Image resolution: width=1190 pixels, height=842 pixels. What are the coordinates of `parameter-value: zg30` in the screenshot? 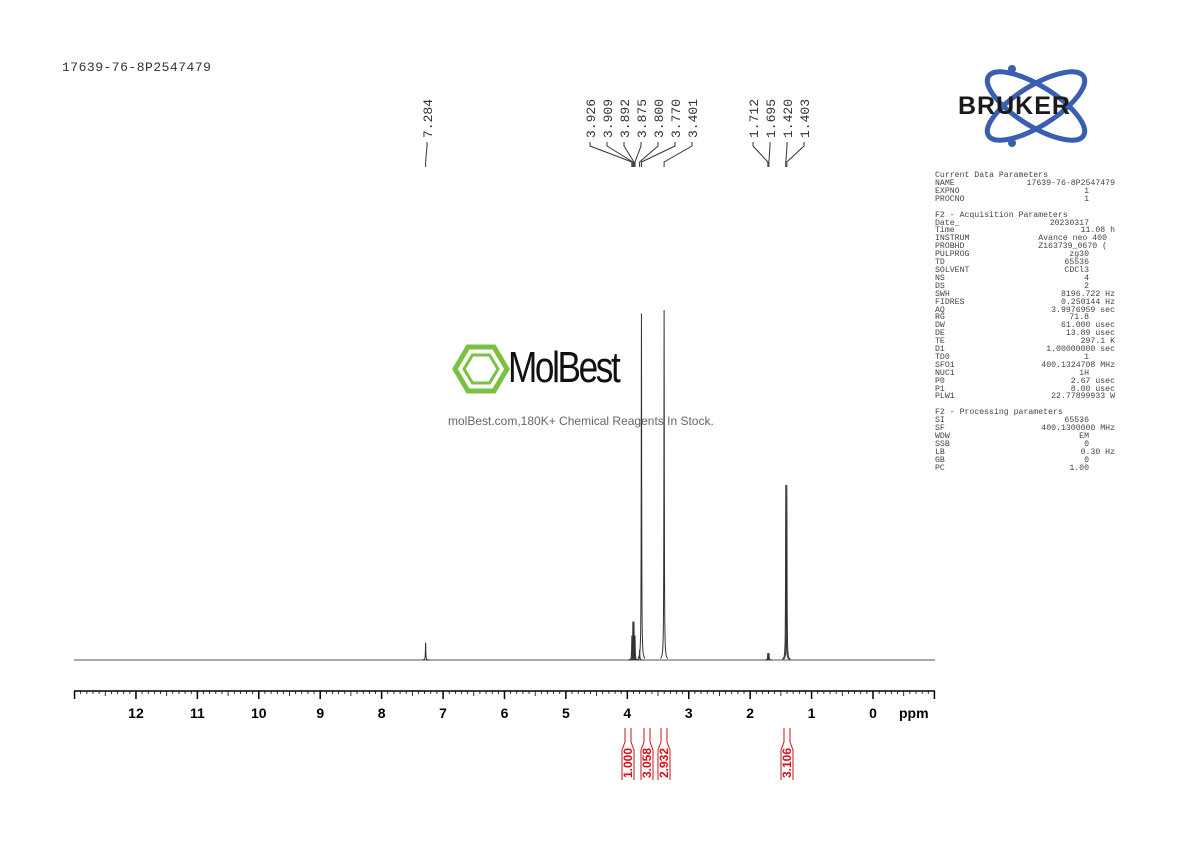 It's located at (1079, 255).